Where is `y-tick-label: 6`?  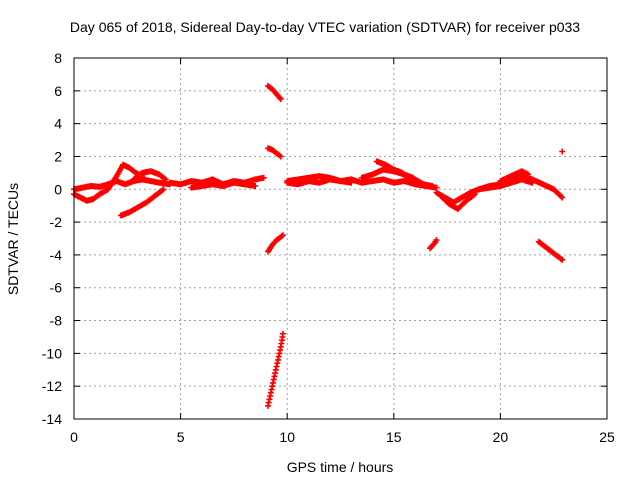 y-tick-label: 6 is located at coordinates (58, 91).